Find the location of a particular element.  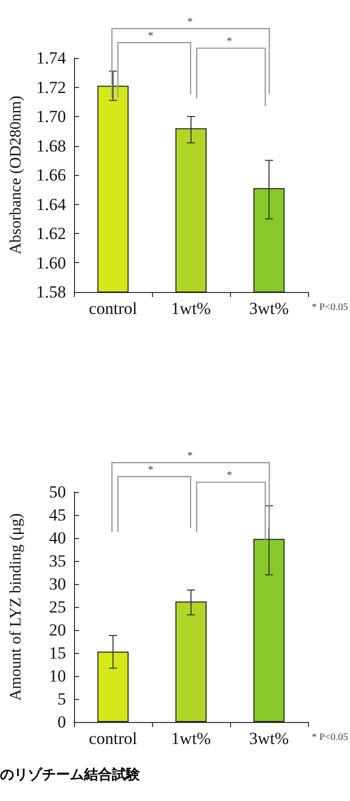

y-tick-label: 1.58 is located at coordinates (51, 292).